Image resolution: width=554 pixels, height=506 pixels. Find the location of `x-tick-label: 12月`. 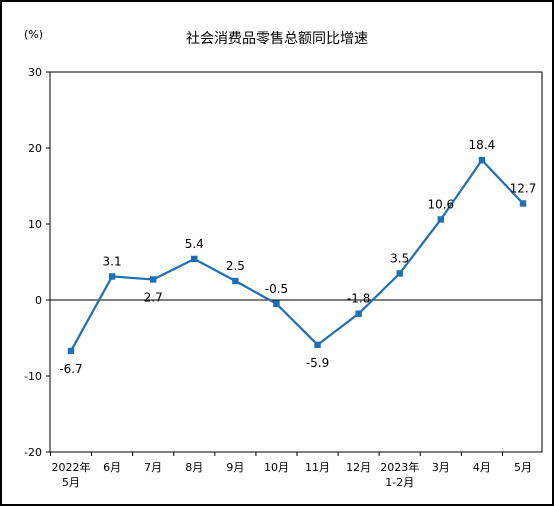

x-tick-label: 12月 is located at coordinates (358, 467).